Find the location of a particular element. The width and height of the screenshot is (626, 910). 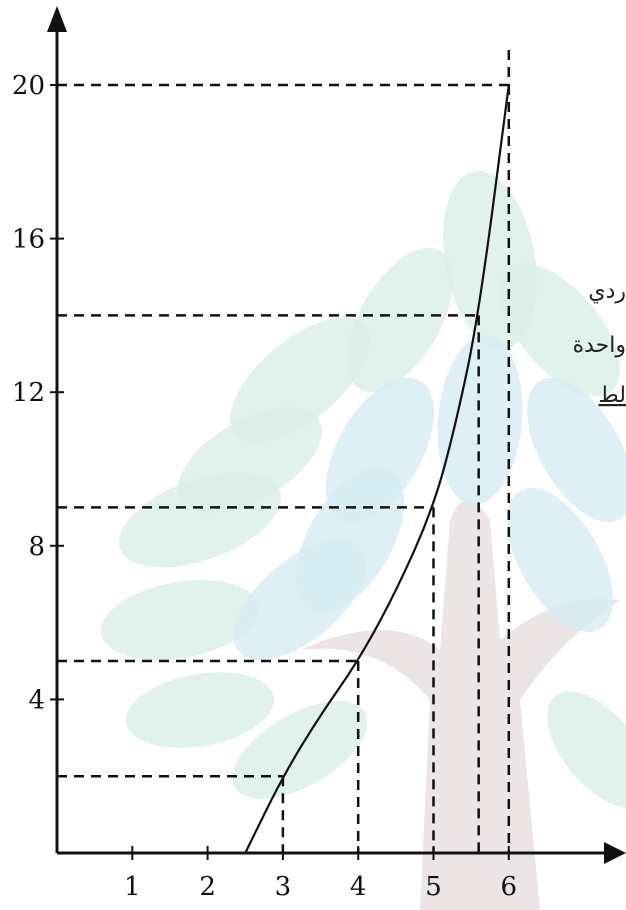

y-tick-label: 20 is located at coordinates (28, 86).